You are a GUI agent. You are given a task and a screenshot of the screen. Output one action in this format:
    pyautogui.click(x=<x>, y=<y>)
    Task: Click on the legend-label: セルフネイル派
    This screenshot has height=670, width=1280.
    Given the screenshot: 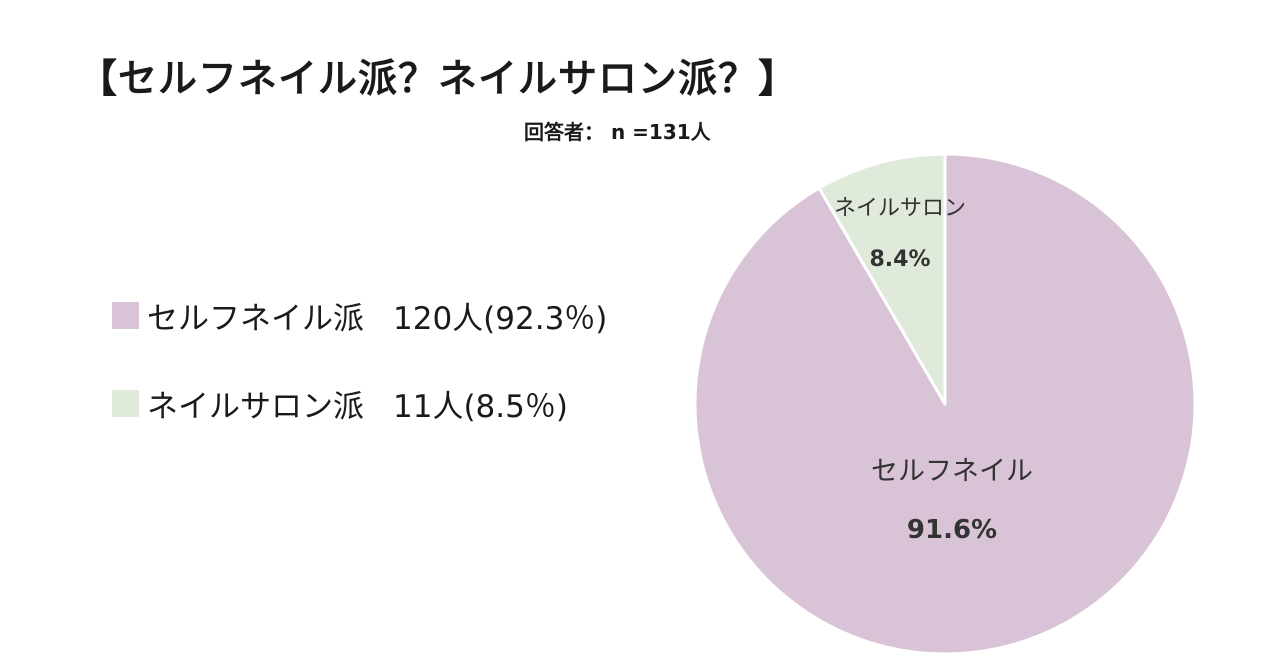 What is the action you would take?
    pyautogui.click(x=255, y=318)
    